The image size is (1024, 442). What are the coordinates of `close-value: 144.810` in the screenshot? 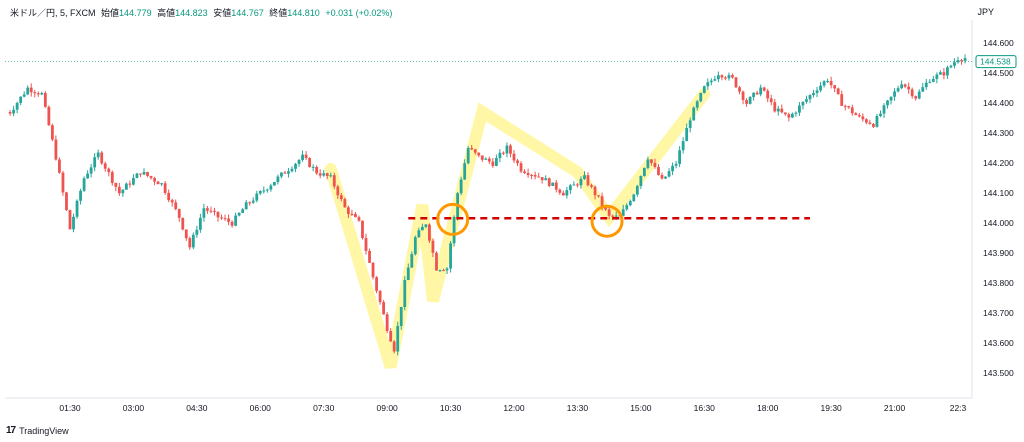 It's located at (303, 13).